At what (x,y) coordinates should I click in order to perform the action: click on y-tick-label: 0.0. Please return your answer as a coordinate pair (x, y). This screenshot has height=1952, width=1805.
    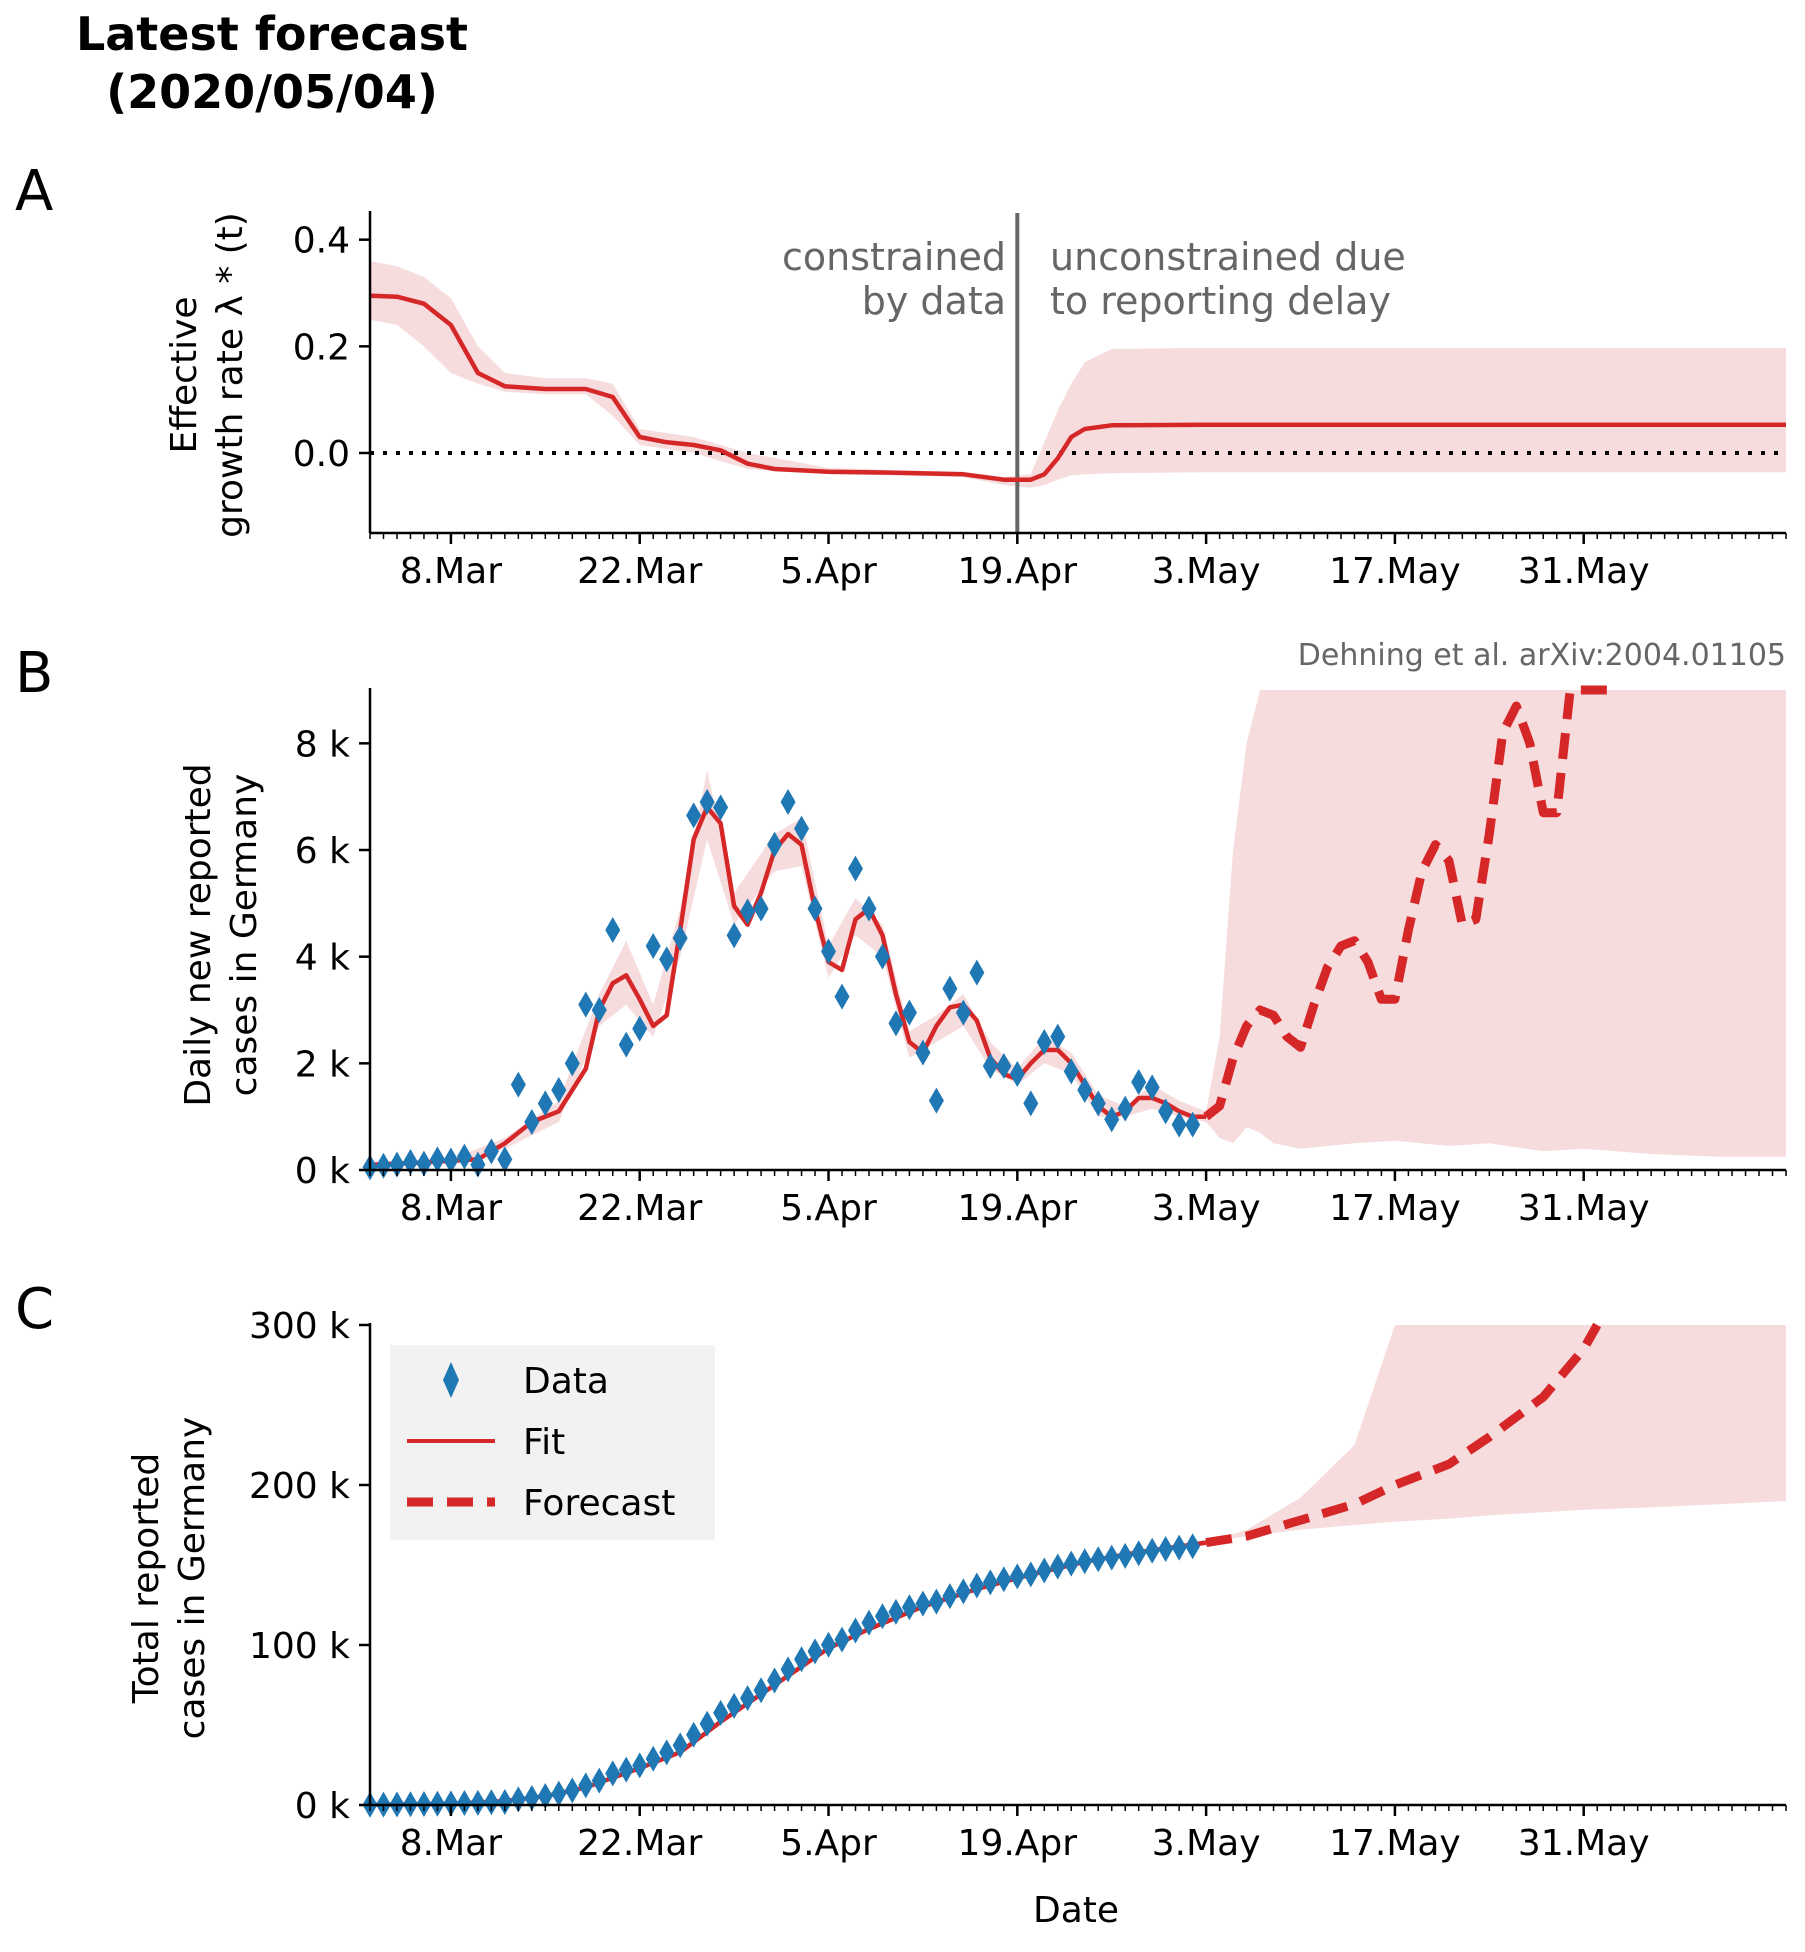
    Looking at the image, I should click on (321, 454).